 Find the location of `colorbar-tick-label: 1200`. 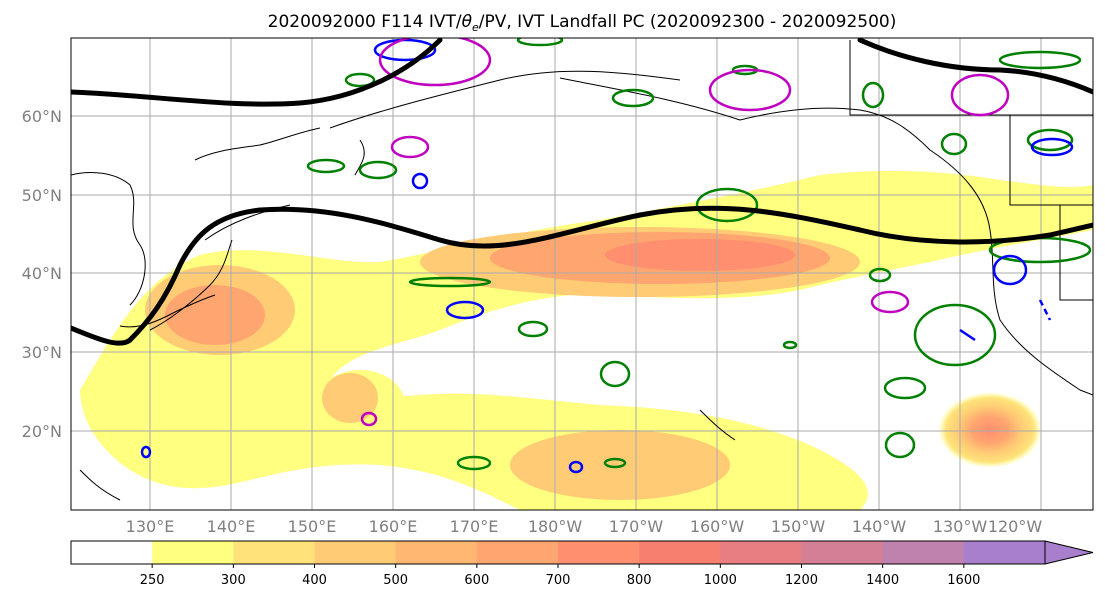

colorbar-tick-label: 1200 is located at coordinates (801, 580).